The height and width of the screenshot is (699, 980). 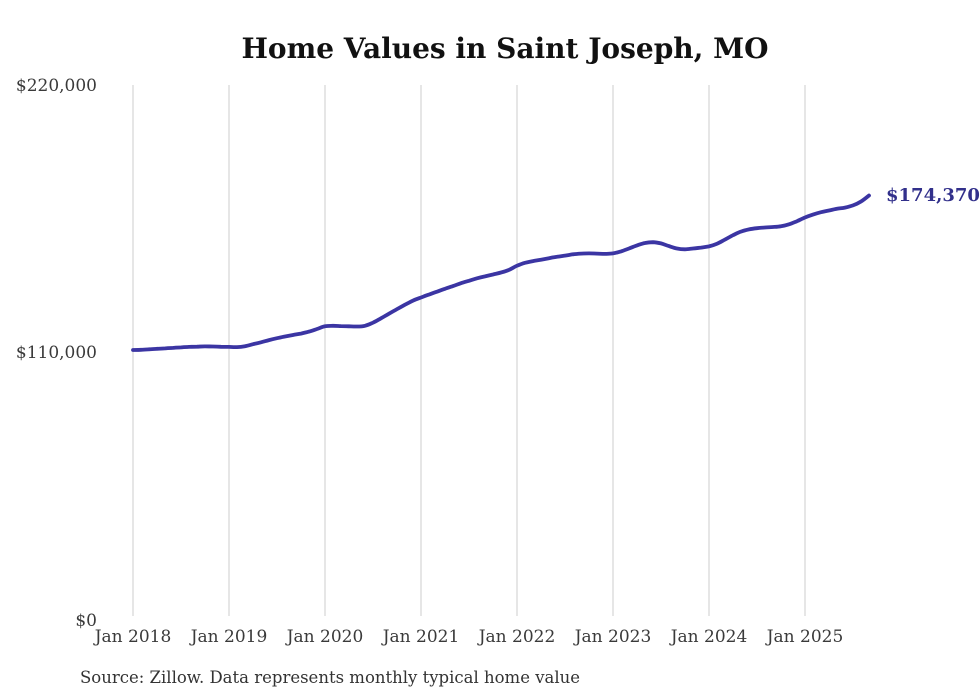 What do you see at coordinates (708, 637) in the screenshot?
I see `x-tick-label-jan-2024: Jan 2024` at bounding box center [708, 637].